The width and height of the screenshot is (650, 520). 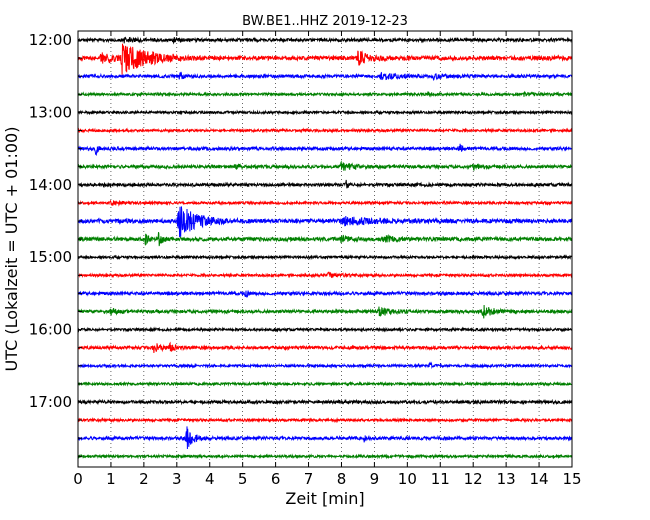 What do you see at coordinates (55, 244) in the screenshot?
I see `y-axis-ticks: 12:00 13:00 14:00 15:00 16:00 17:00` at bounding box center [55, 244].